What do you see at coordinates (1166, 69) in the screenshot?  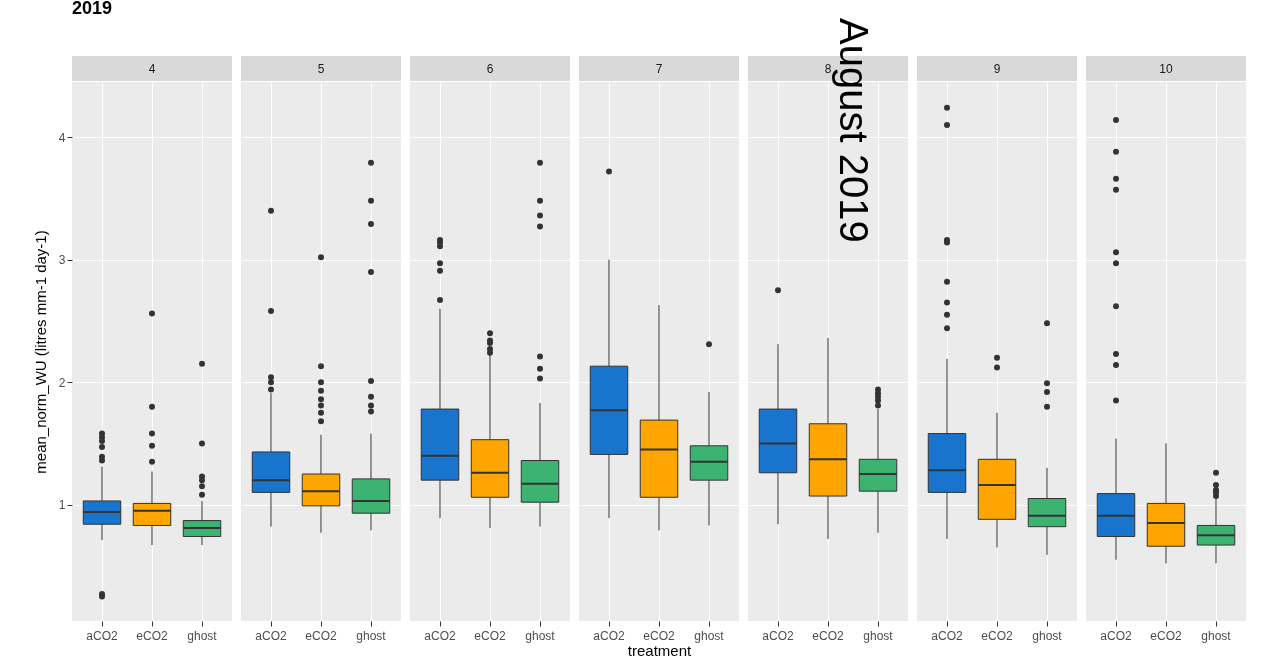 I see `chart-subtitle: 10` at bounding box center [1166, 69].